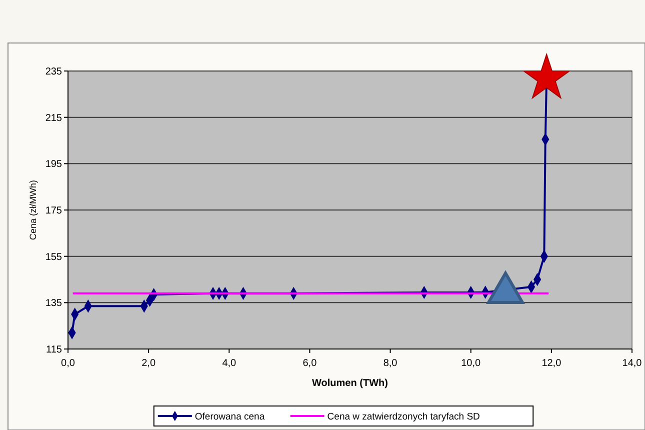 Image resolution: width=645 pixels, height=430 pixels. What do you see at coordinates (632, 363) in the screenshot?
I see `x-tick-label: 14,0` at bounding box center [632, 363].